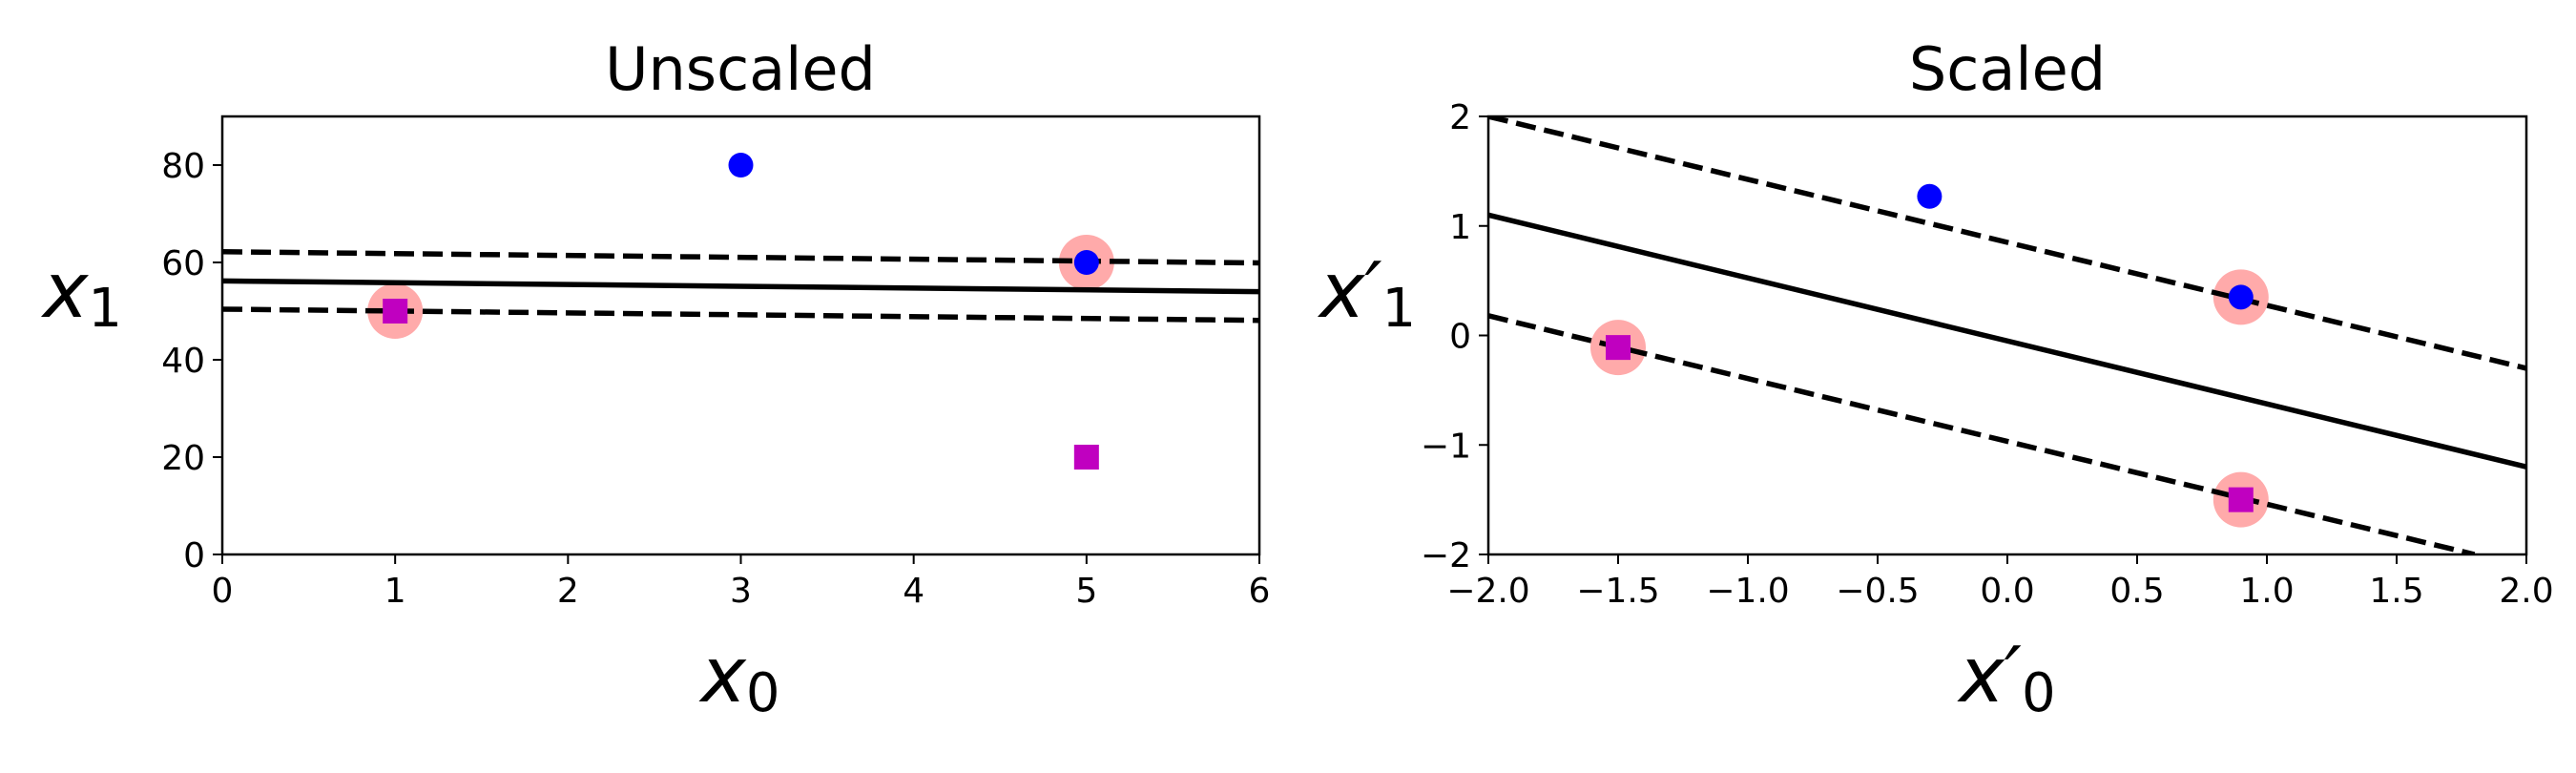 The width and height of the screenshot is (2576, 773). What do you see at coordinates (741, 591) in the screenshot?
I see `x-tick-label: 3` at bounding box center [741, 591].